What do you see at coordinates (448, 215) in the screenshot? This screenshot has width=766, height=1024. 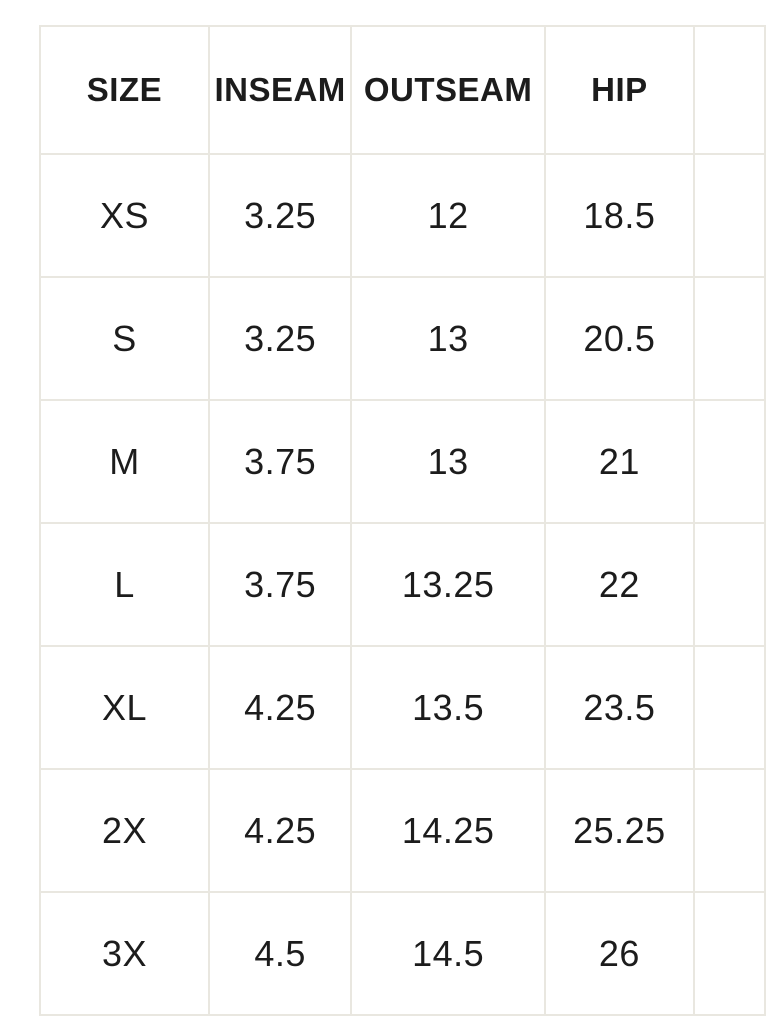 I see `measurement-cell: 12` at bounding box center [448, 215].